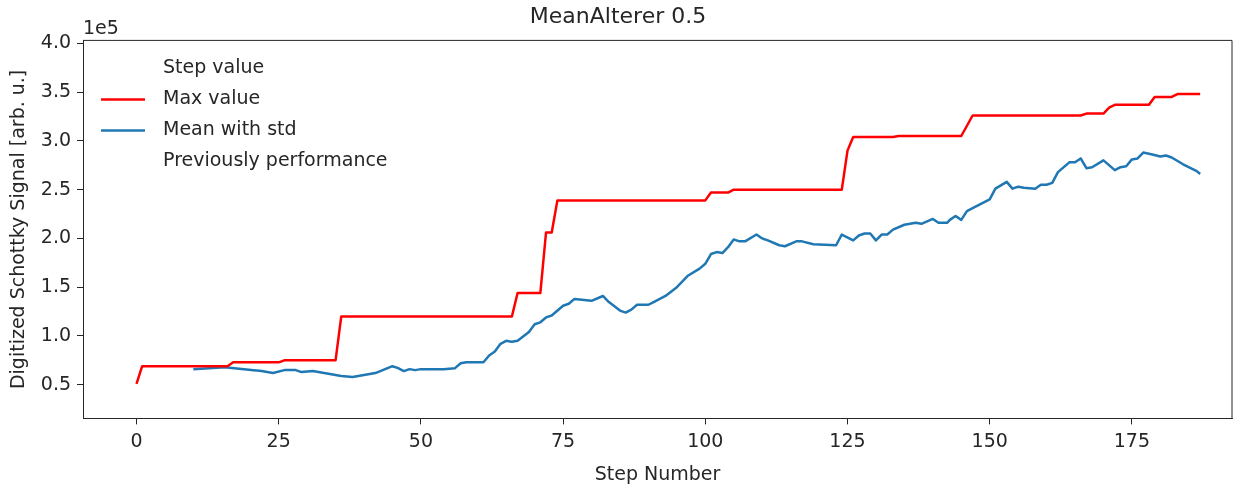 This screenshot has width=1237, height=492. I want to click on y-tick-label: 2.0, so click(56, 236).